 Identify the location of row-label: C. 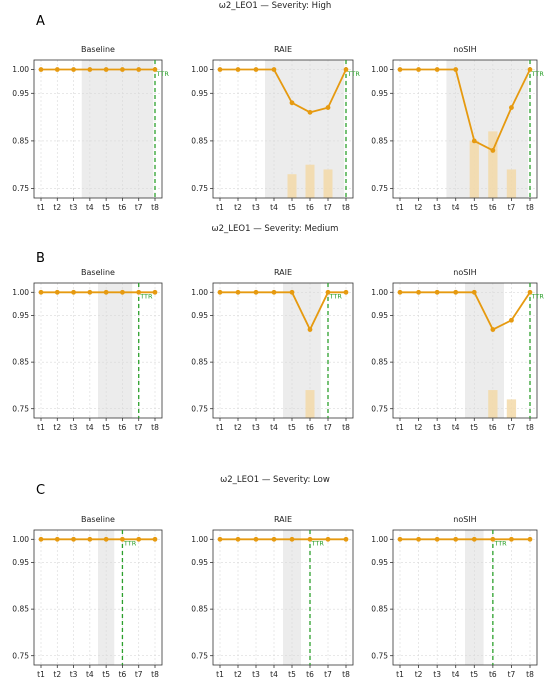
(40, 490).